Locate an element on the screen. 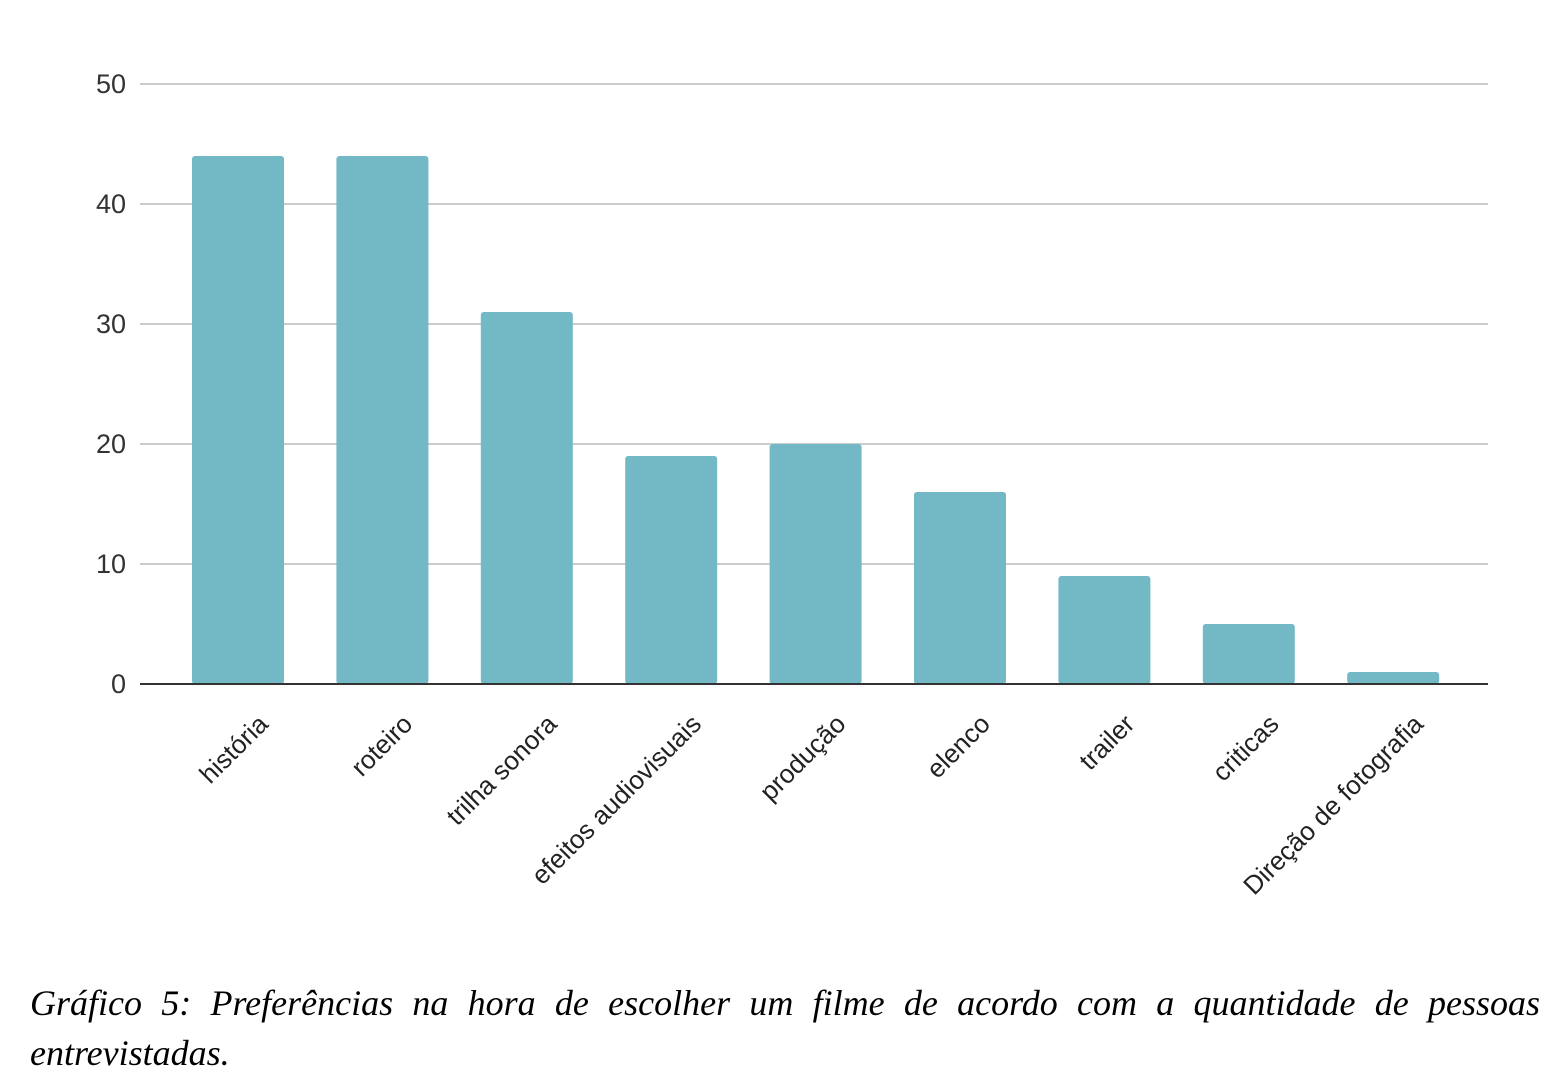 This screenshot has height=1090, width=1558. x-category-label: elenco is located at coordinates (957, 746).